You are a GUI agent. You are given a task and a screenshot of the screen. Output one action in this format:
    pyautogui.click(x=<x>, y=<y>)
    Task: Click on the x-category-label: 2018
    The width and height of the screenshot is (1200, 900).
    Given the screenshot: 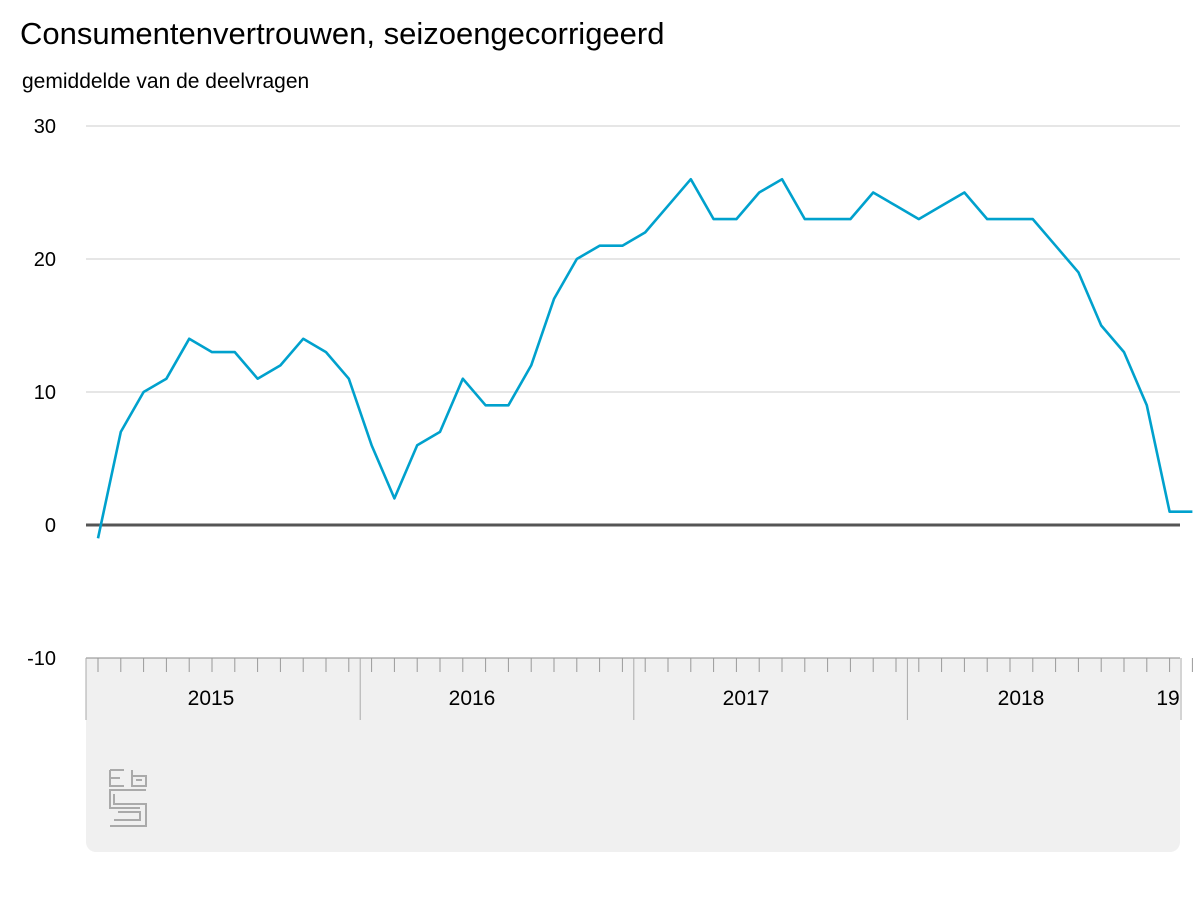 What is the action you would take?
    pyautogui.click(x=1021, y=698)
    